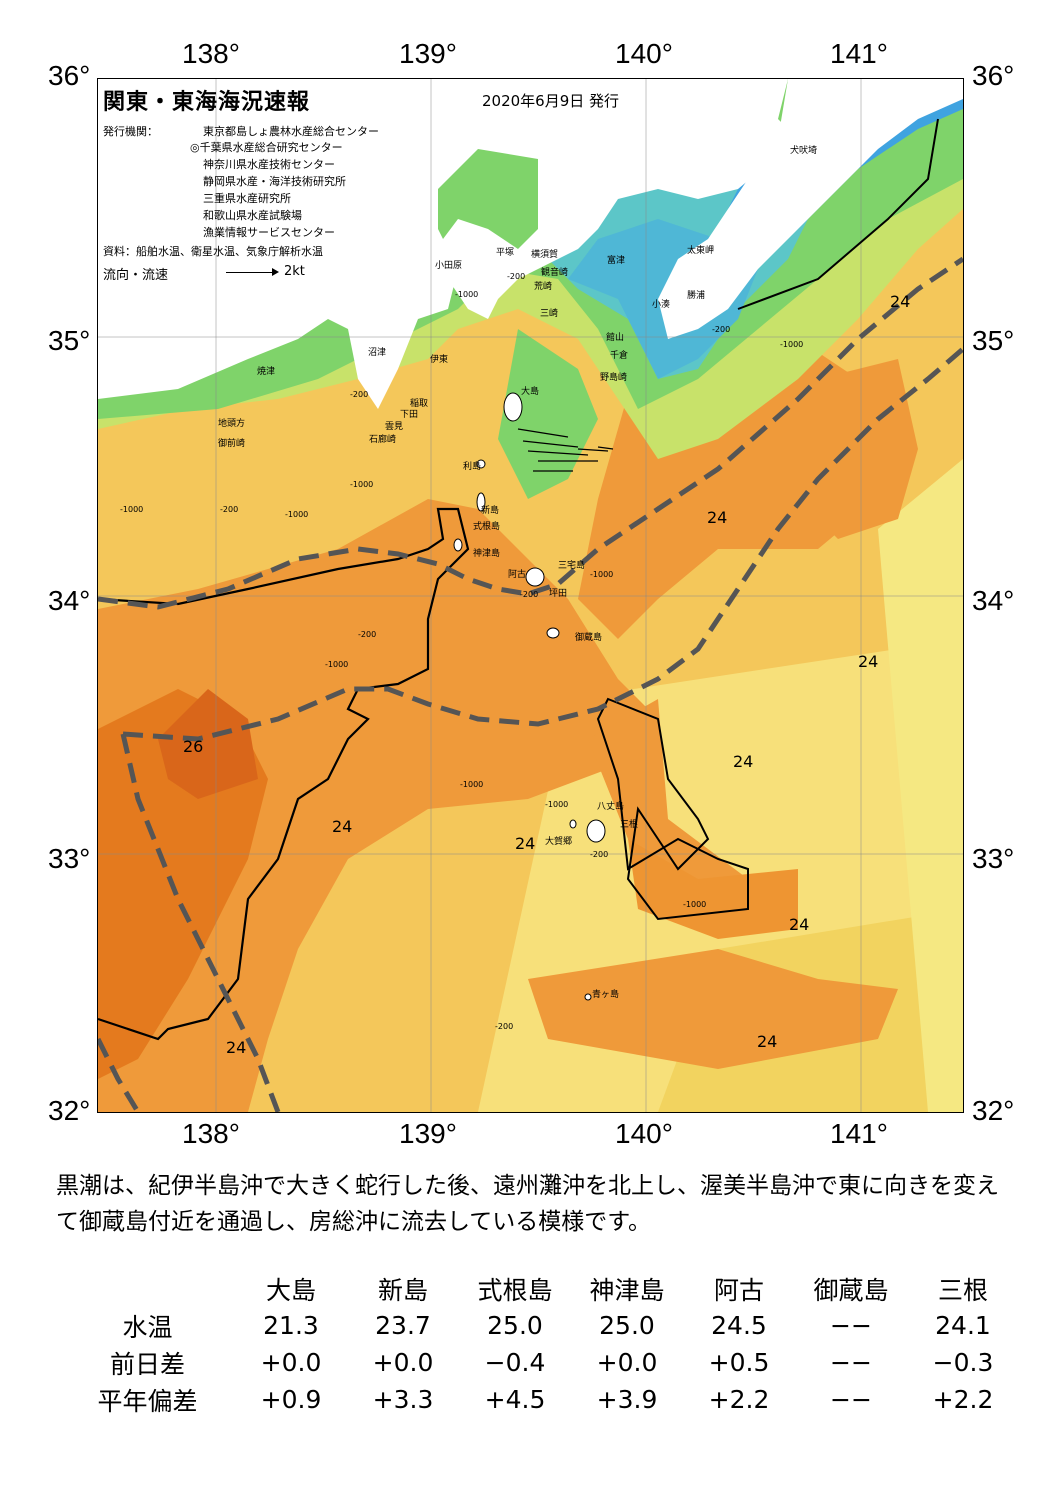 This screenshot has height=1503, width=1064. Describe the element at coordinates (439, 360) in the screenshot. I see `place-ito: 伊東` at that location.